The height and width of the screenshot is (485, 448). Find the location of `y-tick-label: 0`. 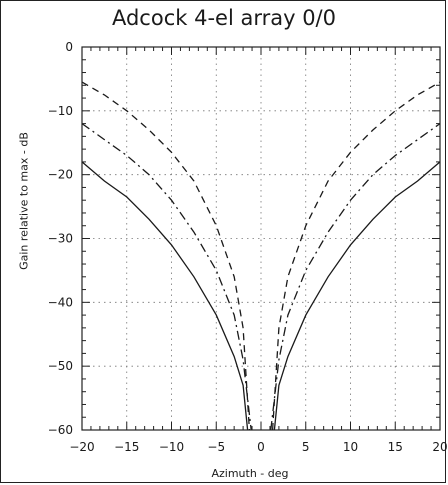

y-tick-label: 0 is located at coordinates (69, 47).